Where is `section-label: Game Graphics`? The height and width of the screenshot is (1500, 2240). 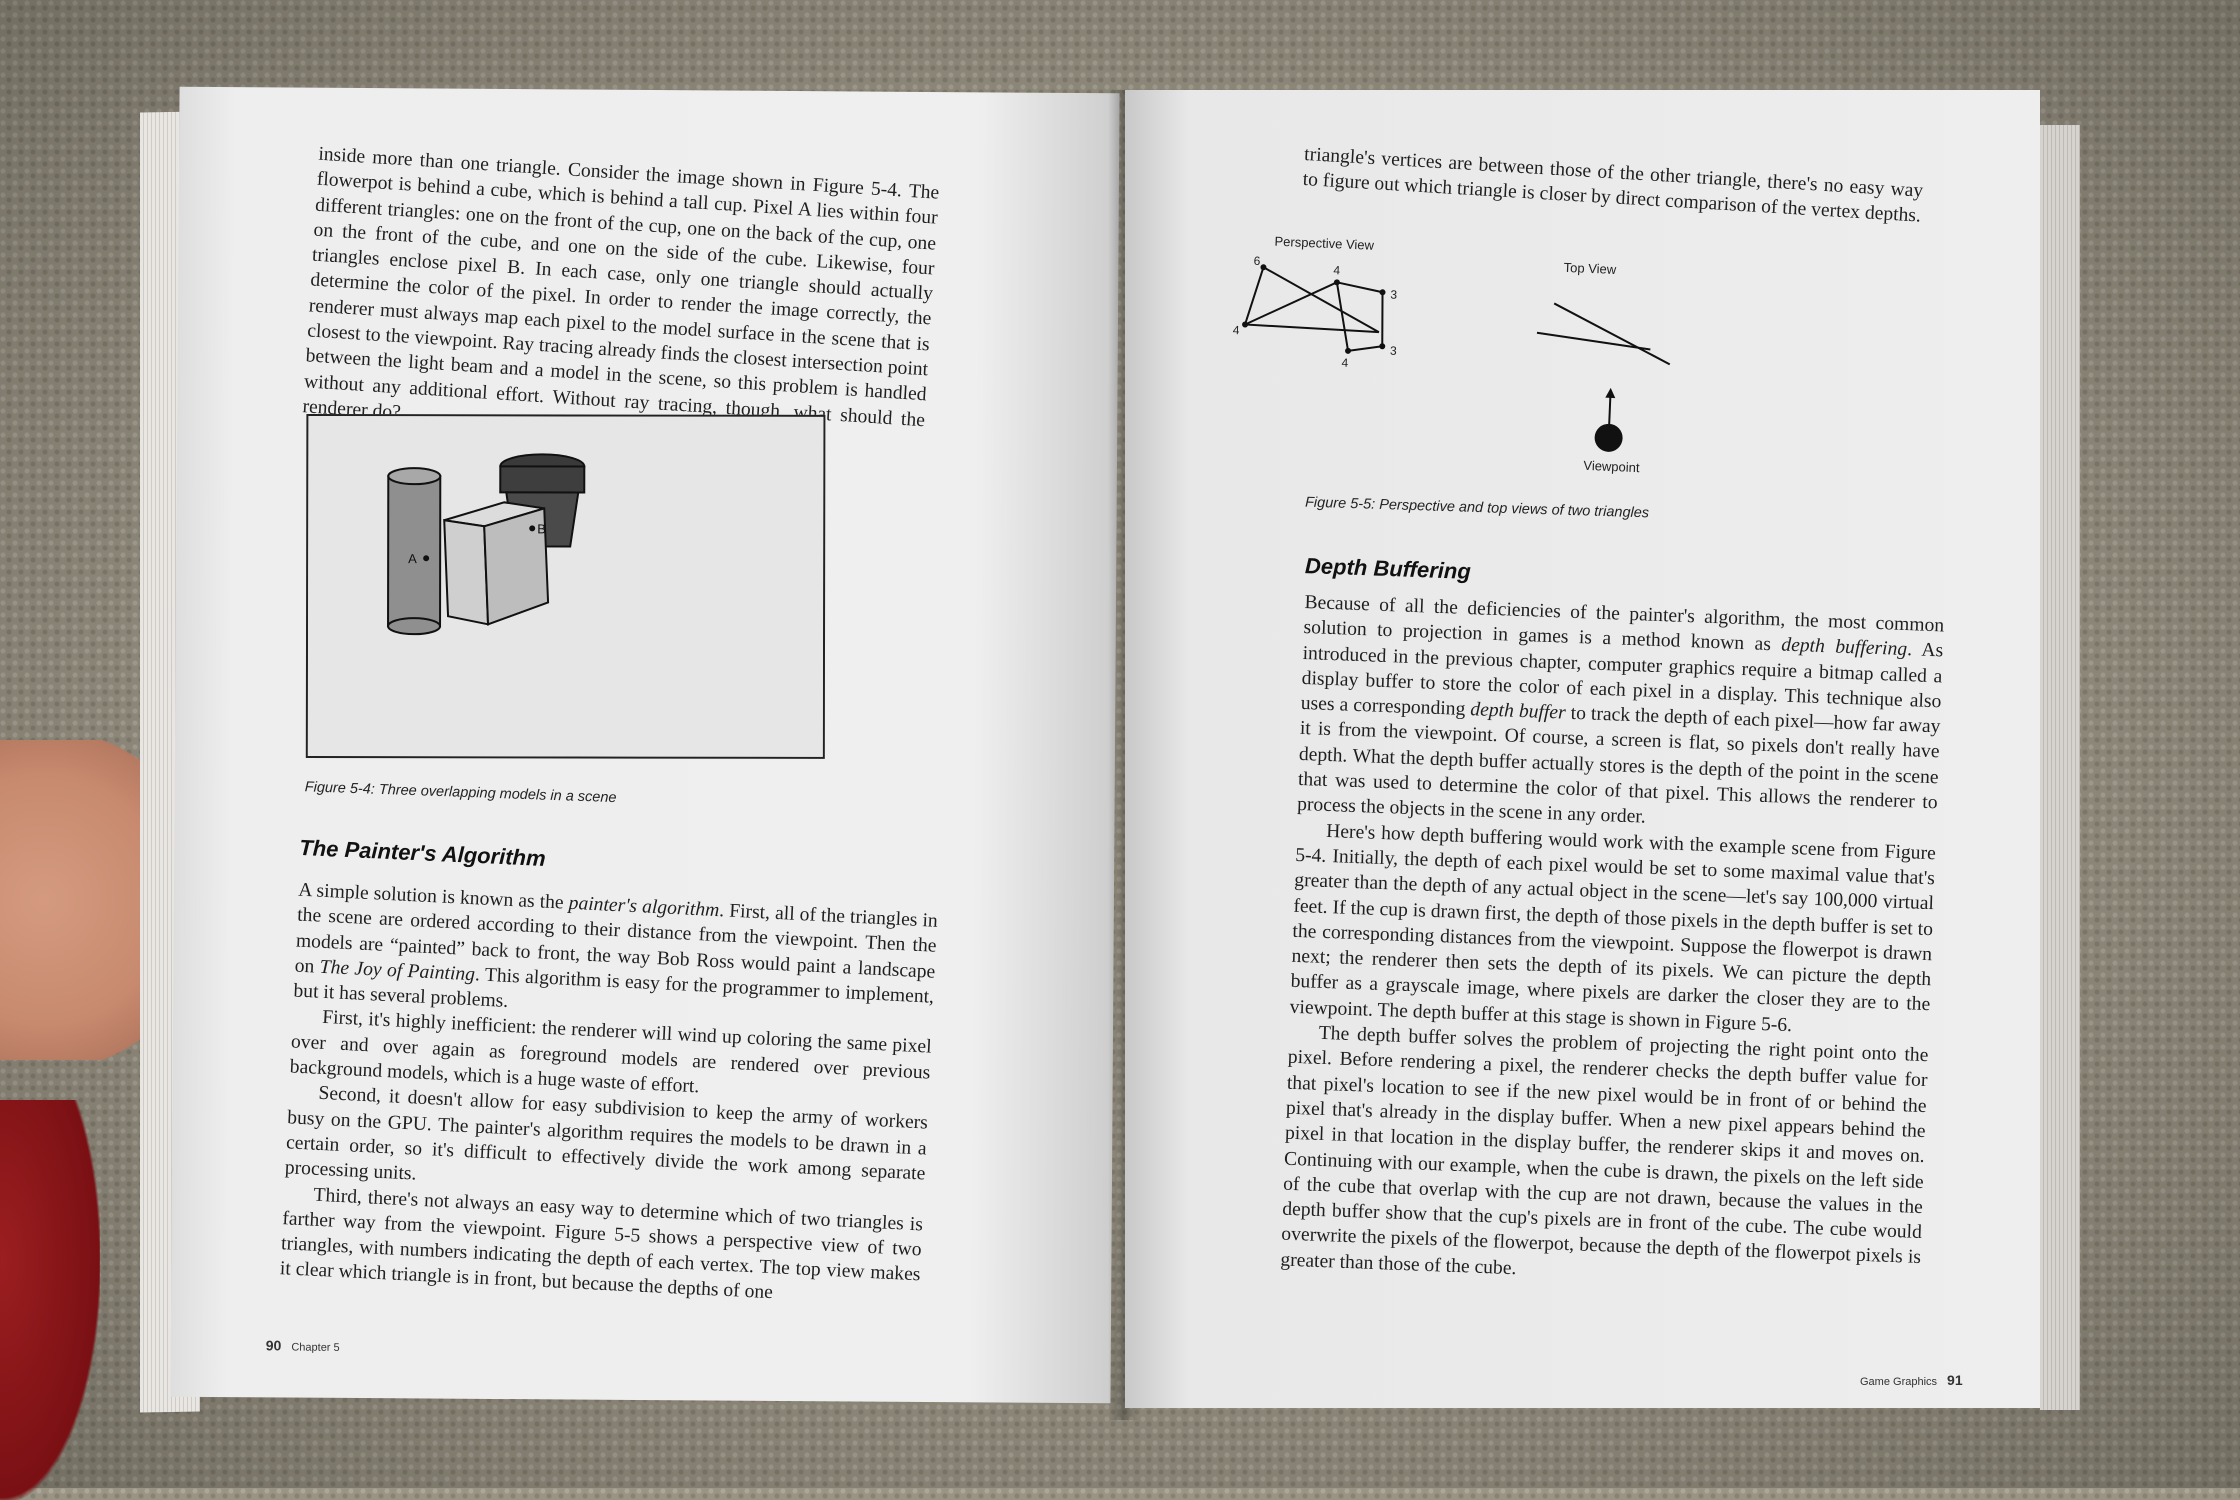
section-label: Game Graphics is located at coordinates (1899, 1382).